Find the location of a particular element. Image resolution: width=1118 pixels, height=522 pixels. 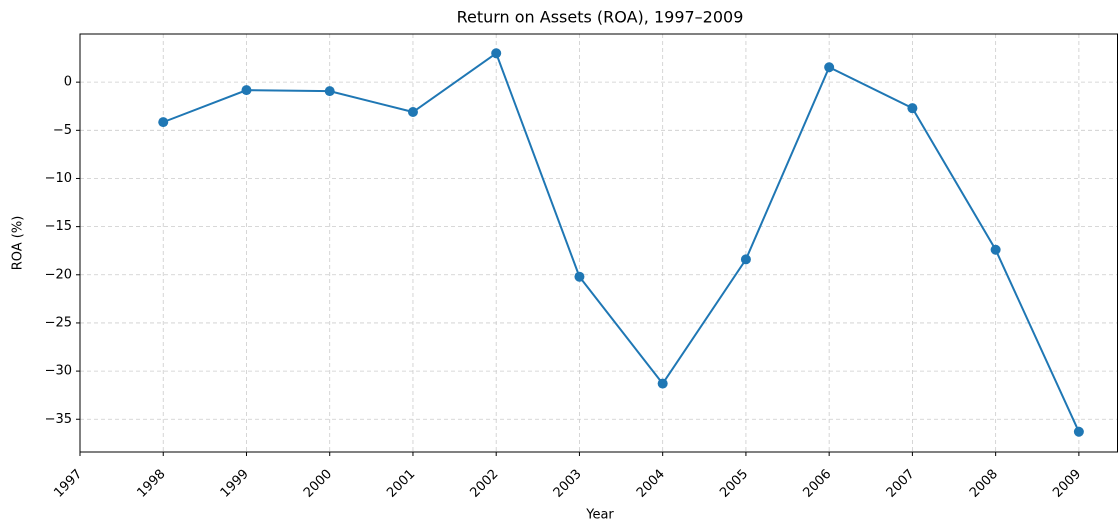

chart-title: Return on Assets (ROA), 1997–2009 is located at coordinates (600, 17).